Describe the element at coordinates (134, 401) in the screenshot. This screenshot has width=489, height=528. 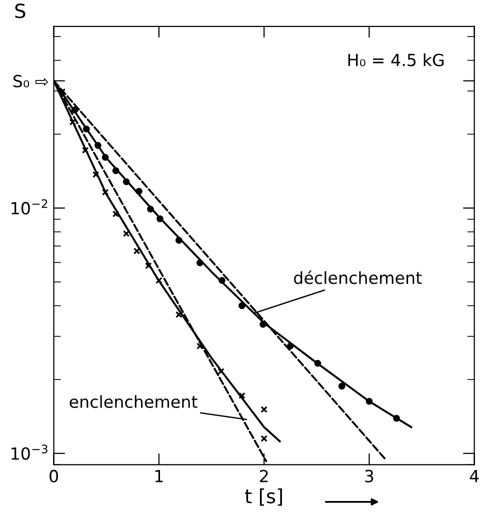
I see `annotation: enclenchement` at that location.